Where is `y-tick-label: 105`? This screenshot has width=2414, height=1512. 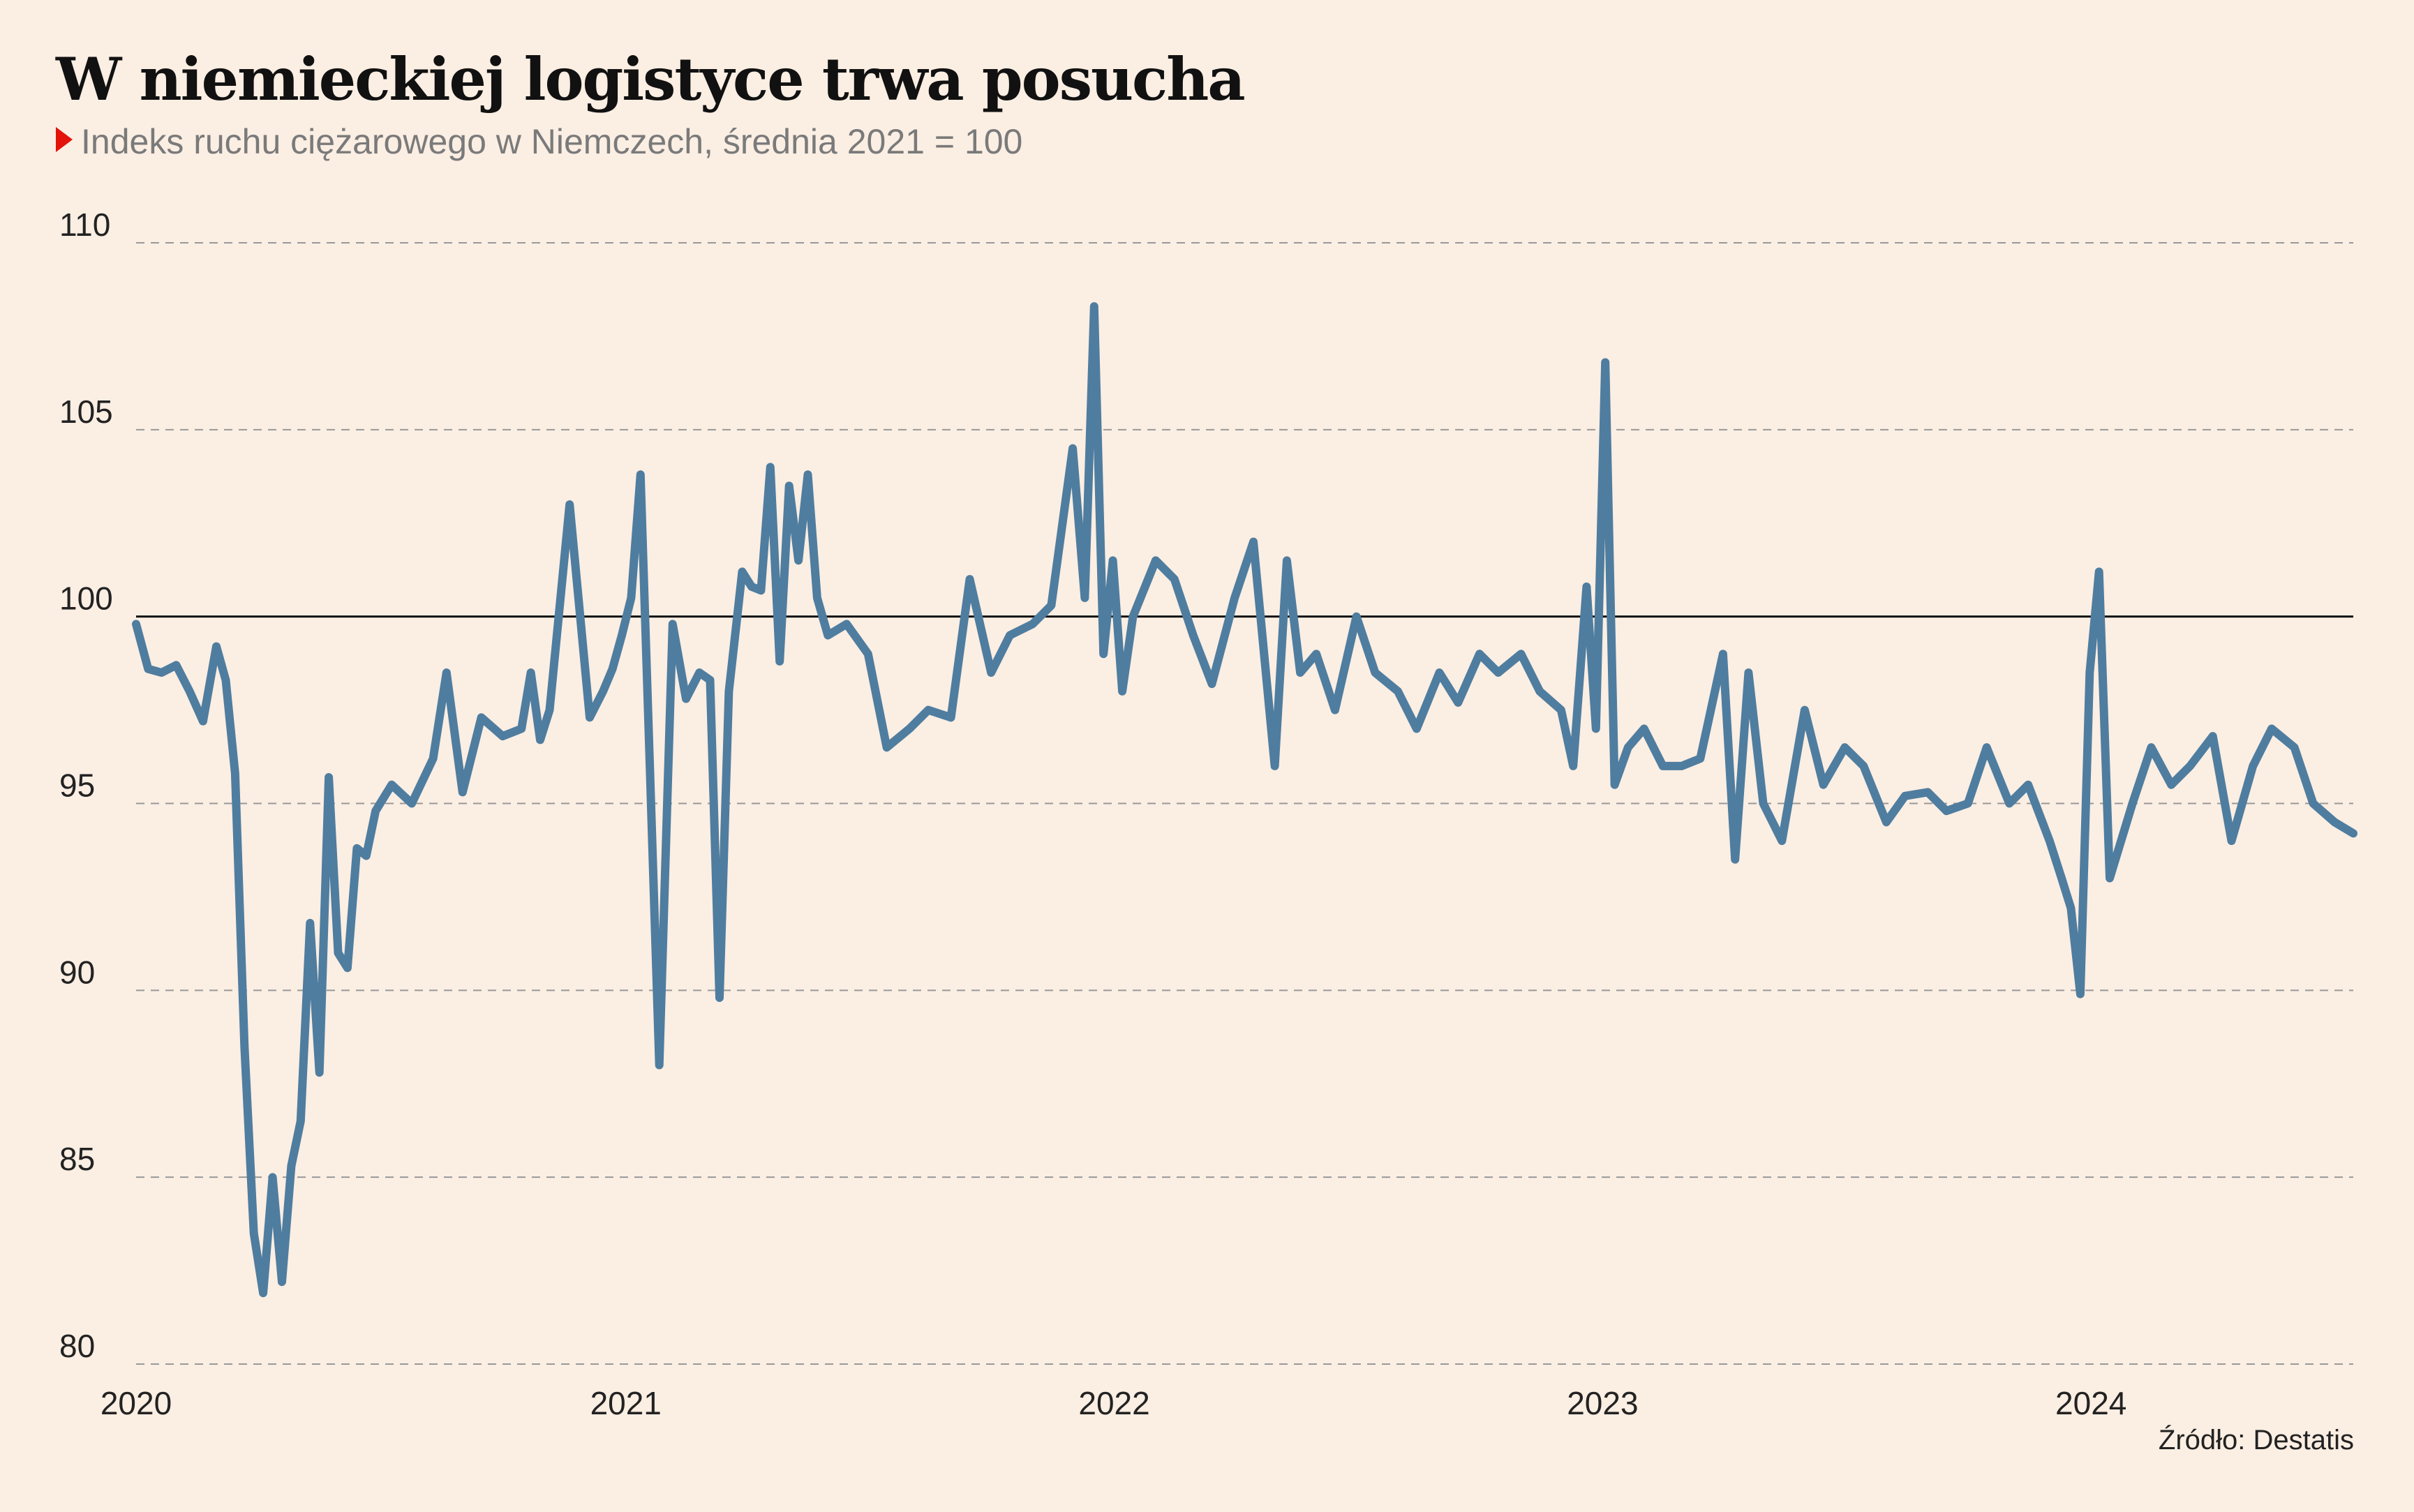 y-tick-label: 105 is located at coordinates (86, 412).